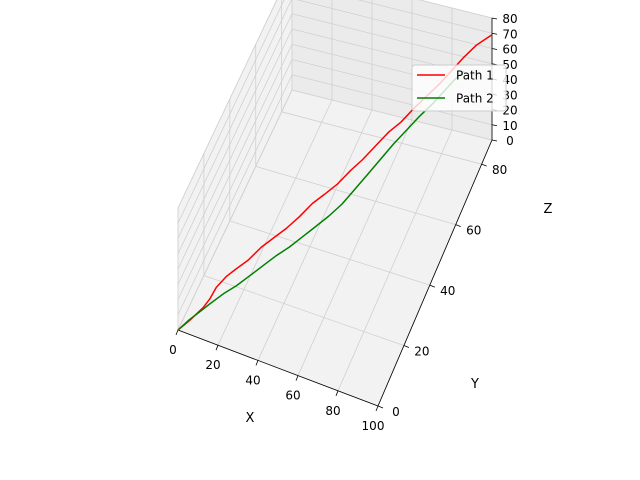 This screenshot has width=640, height=480. What do you see at coordinates (252, 380) in the screenshot?
I see `x-tick-label: 40` at bounding box center [252, 380].